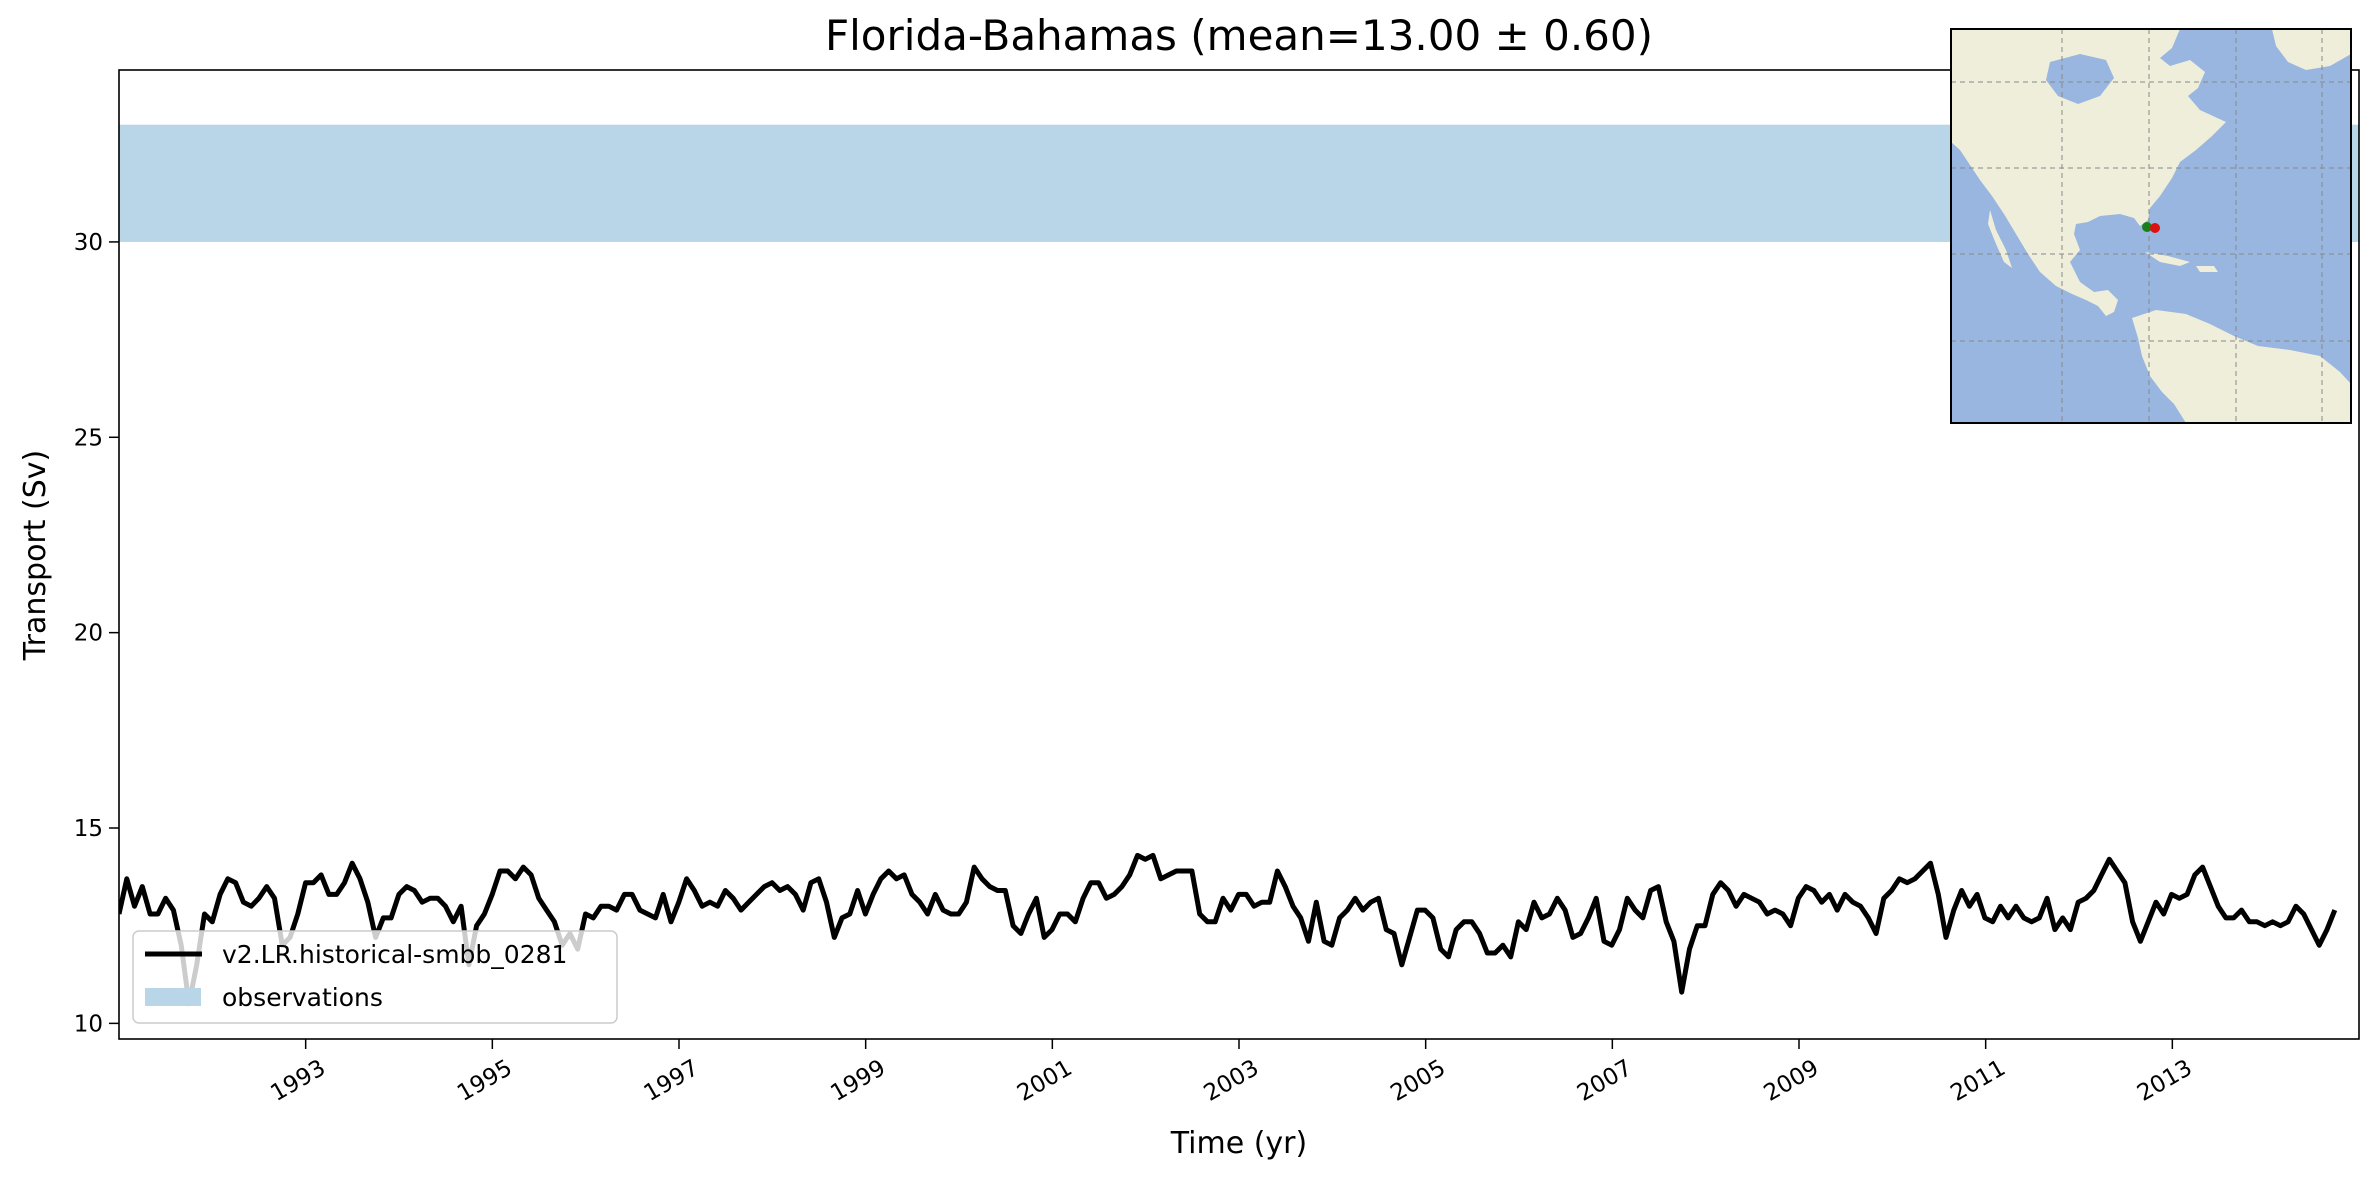 Image resolution: width=2379 pixels, height=1180 pixels. I want to click on north-america-landmass, so click(2088, 172).